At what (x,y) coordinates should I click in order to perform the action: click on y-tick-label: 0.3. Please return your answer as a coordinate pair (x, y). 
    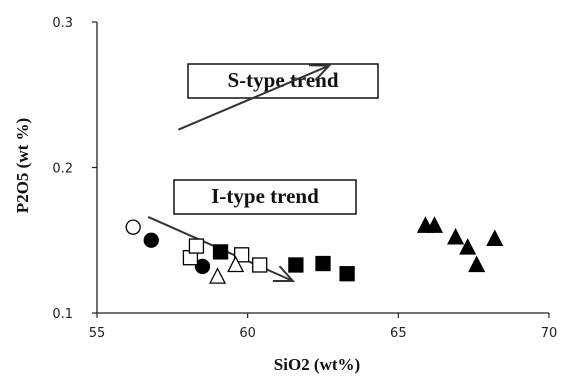
    Looking at the image, I should click on (62, 23).